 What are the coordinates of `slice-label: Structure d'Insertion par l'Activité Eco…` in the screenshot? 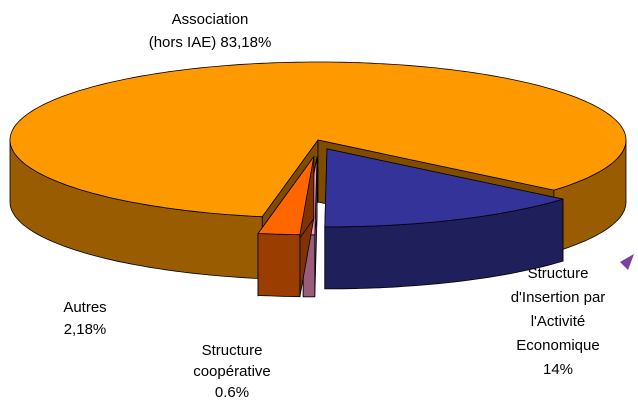 It's located at (558, 322).